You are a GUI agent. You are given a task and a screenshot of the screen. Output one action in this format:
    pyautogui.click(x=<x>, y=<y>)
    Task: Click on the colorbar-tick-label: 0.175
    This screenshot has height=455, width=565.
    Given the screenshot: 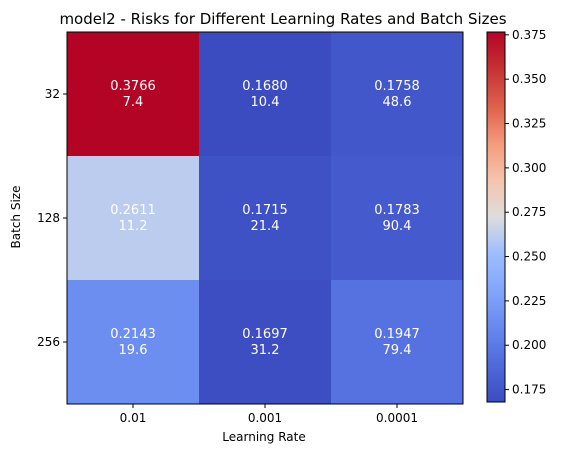 What is the action you would take?
    pyautogui.click(x=529, y=390)
    